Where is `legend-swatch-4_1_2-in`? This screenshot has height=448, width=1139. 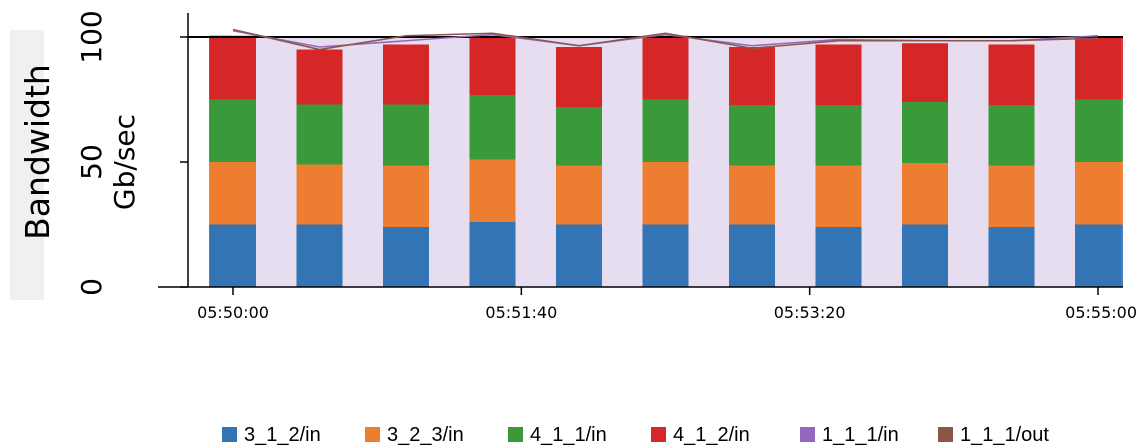
legend-swatch-4_1_2-in is located at coordinates (658, 434).